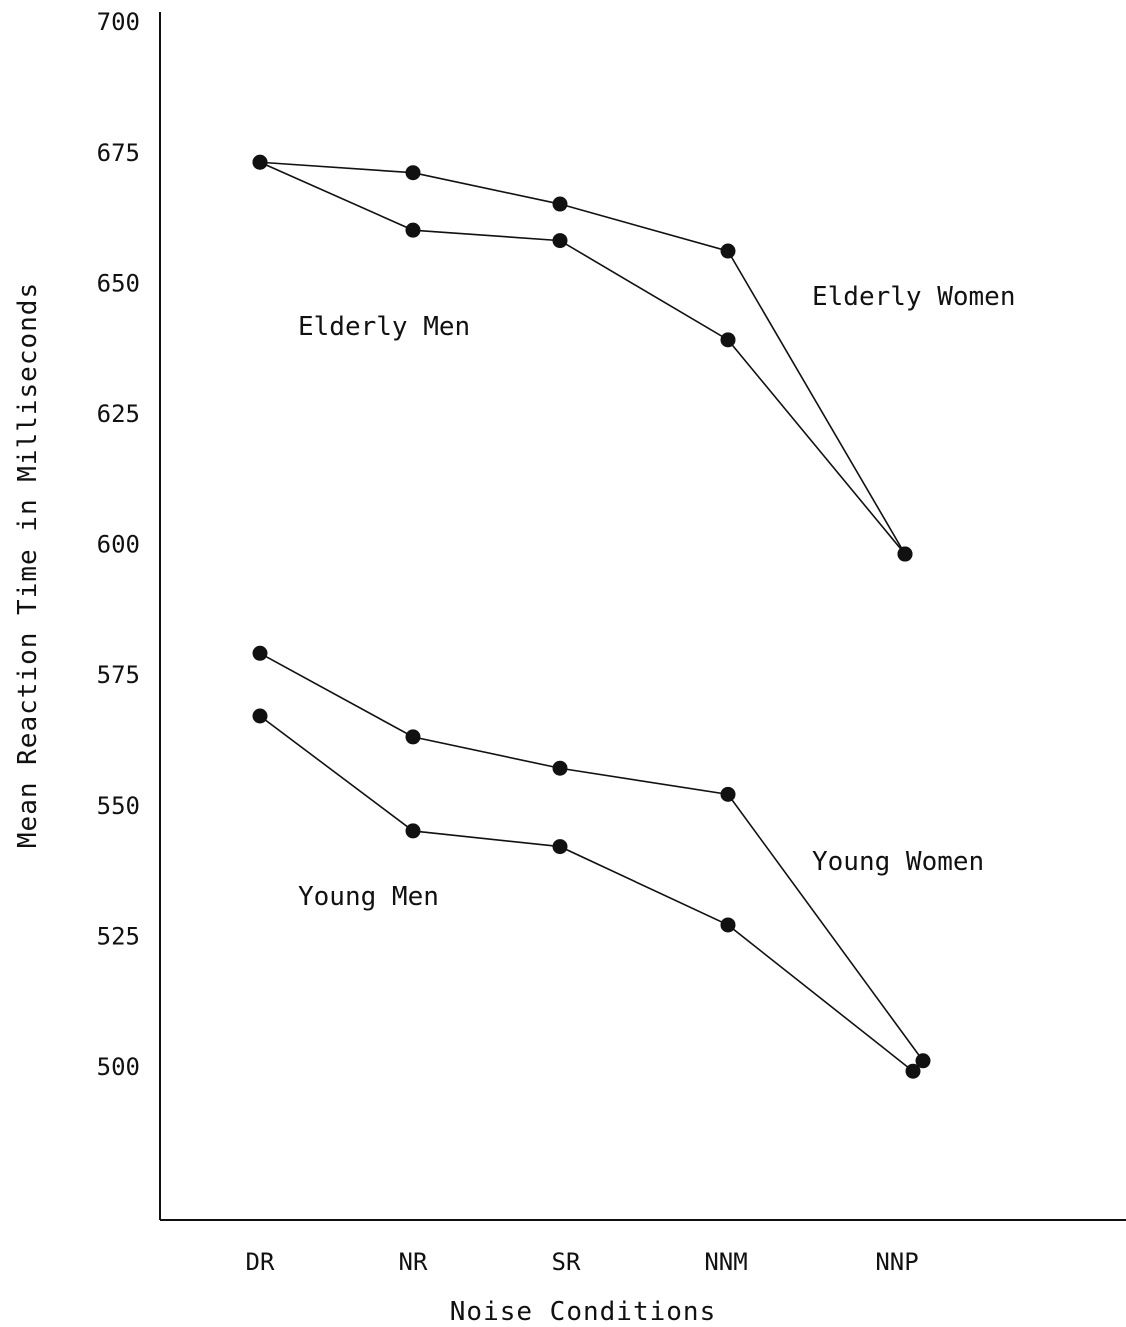 The height and width of the screenshot is (1327, 1126). What do you see at coordinates (118, 22) in the screenshot?
I see `y-tick-label: 700` at bounding box center [118, 22].